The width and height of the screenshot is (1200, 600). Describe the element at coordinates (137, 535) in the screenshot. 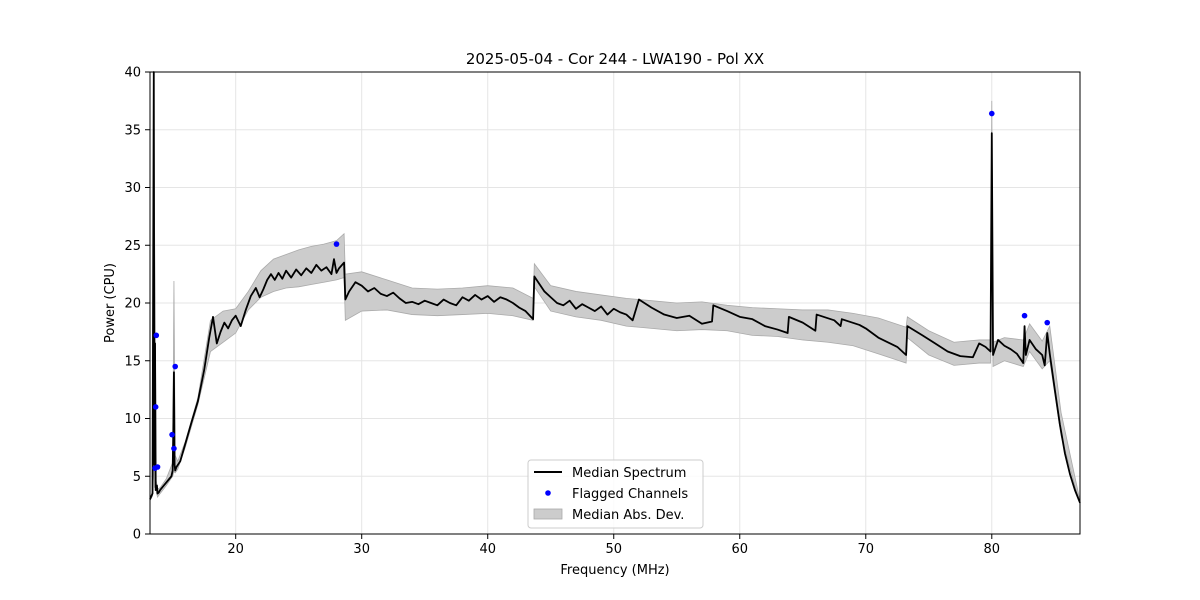

I see `y-tick-label-0: 0` at that location.